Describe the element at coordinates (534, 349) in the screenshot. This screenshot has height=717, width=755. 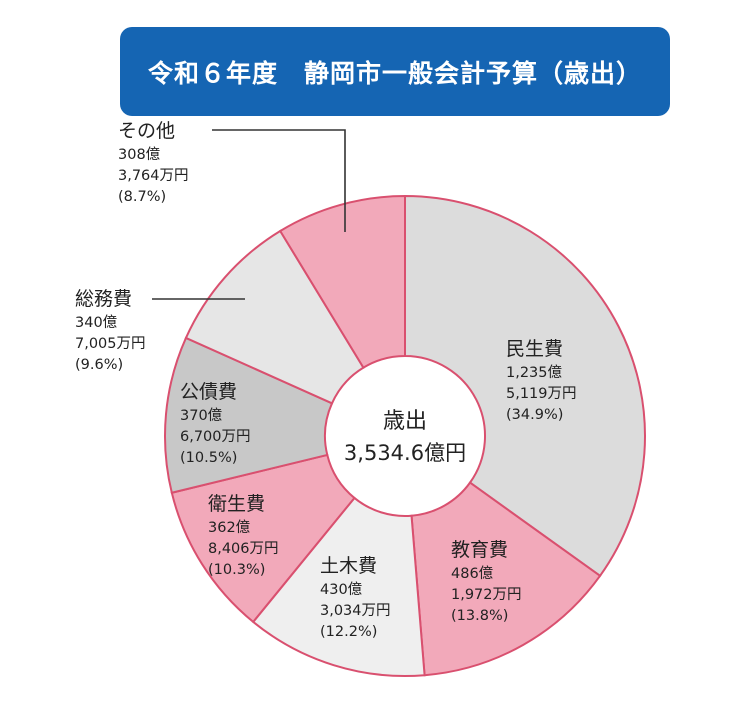
I see `slice-name: 民生費` at that location.